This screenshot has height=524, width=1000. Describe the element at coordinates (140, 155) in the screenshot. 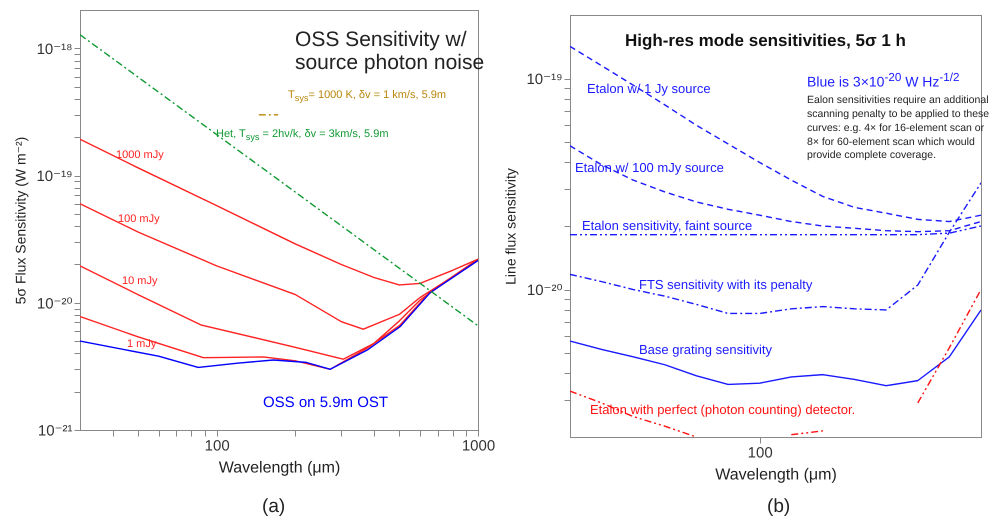

I see `series-label: 1000 mJy` at that location.